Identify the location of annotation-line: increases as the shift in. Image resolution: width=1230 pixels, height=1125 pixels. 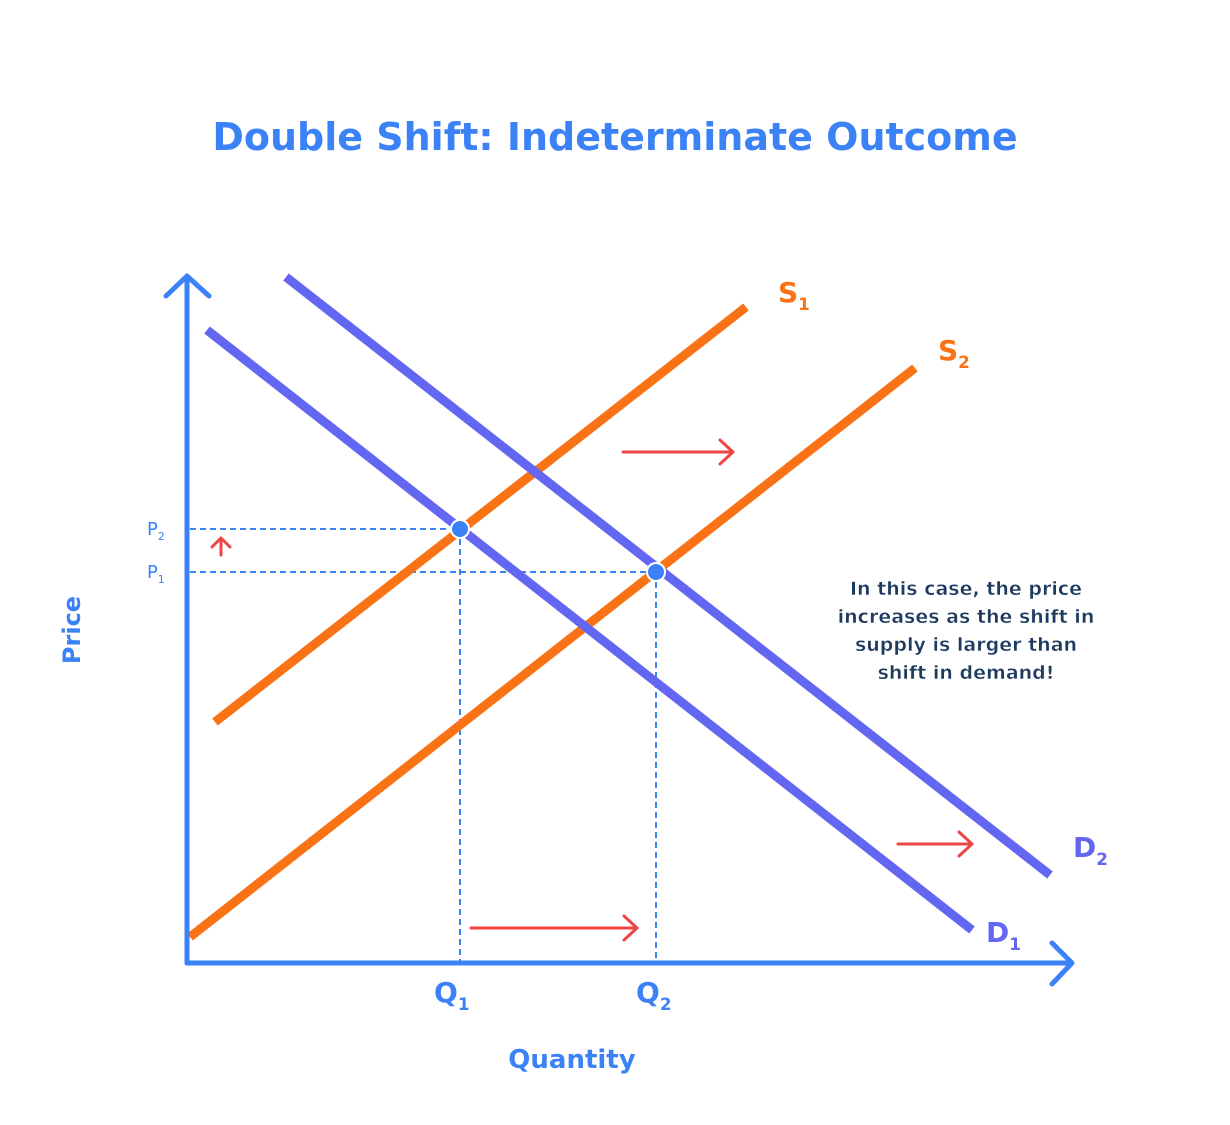
(966, 617).